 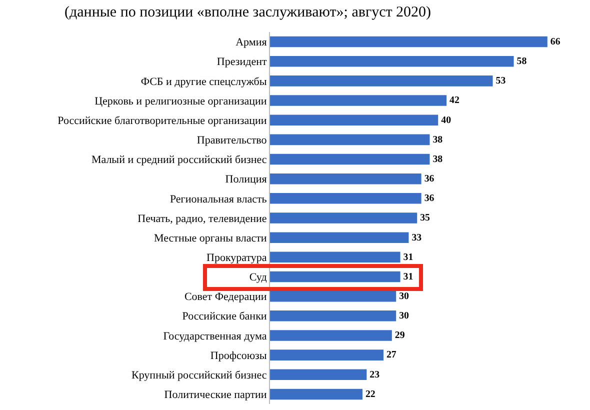 I want to click on data-label: 53, so click(x=501, y=81).